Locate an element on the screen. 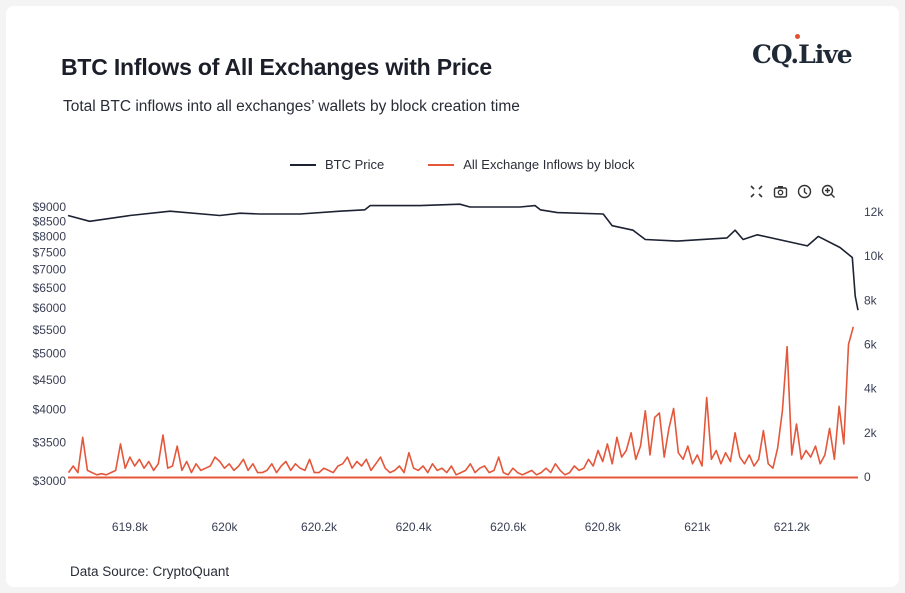 The width and height of the screenshot is (905, 593). data-source: Data Source: CryptoQuant is located at coordinates (150, 571).